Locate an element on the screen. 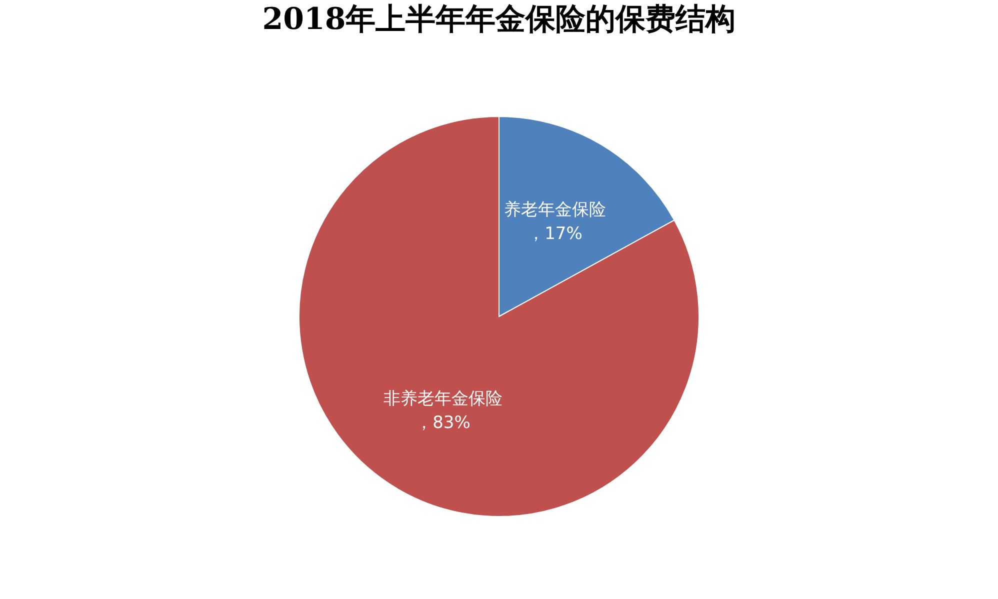 This screenshot has height=599, width=998. slice-label: 养老年金保险 is located at coordinates (555, 210).